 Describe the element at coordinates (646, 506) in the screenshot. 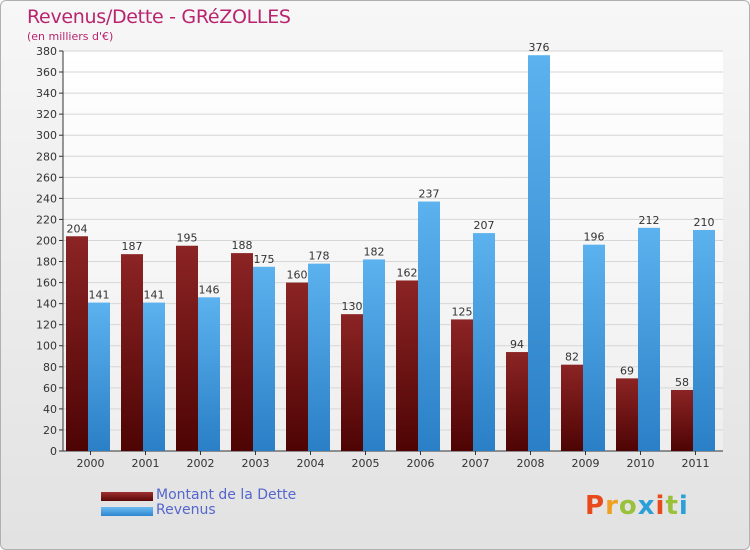

I see `logo-letter: x` at that location.